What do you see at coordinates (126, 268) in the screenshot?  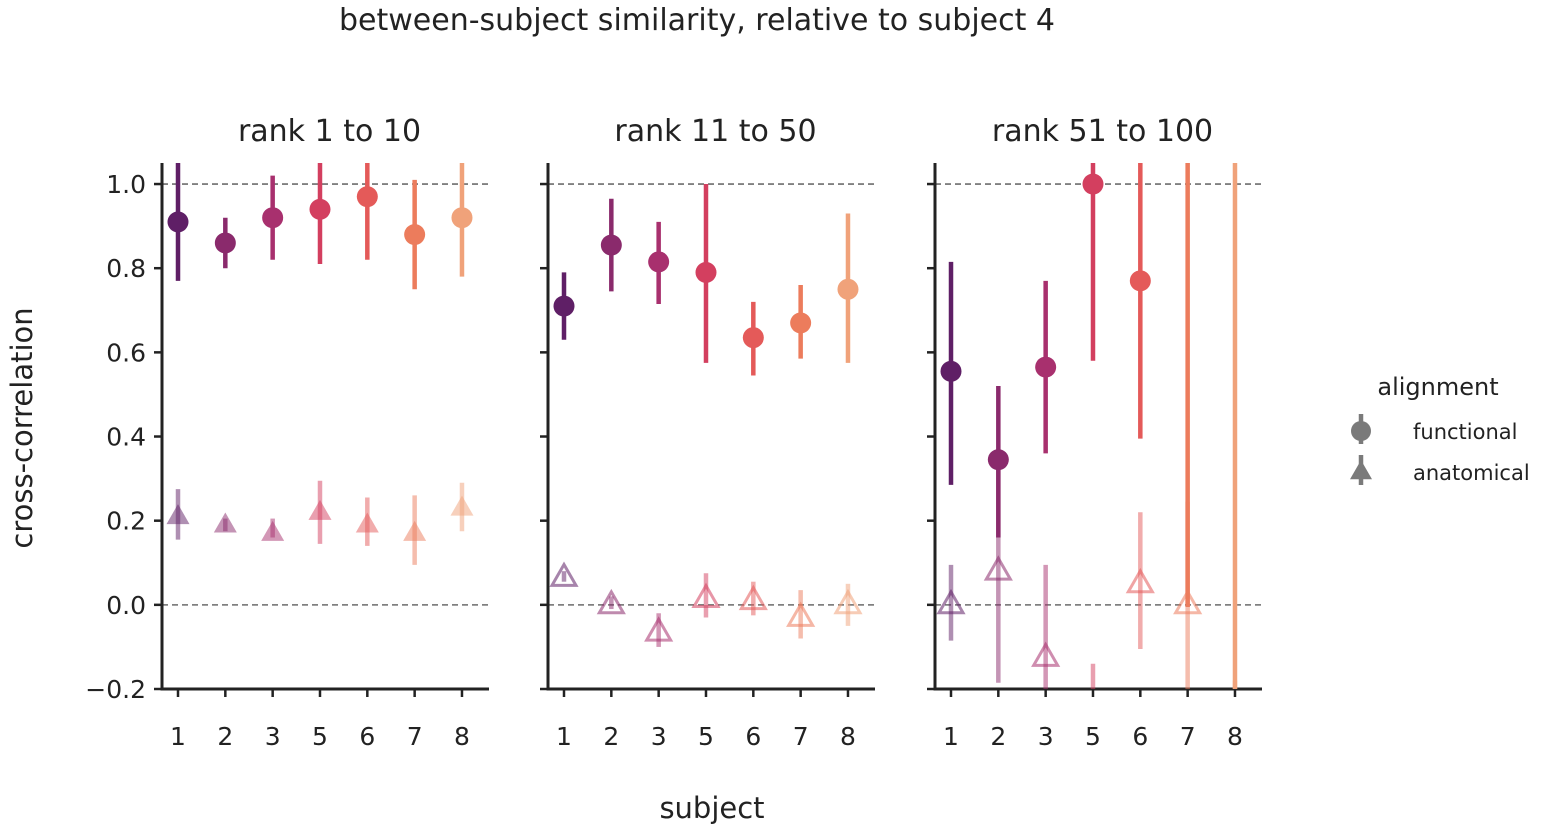 I see `y-tick-label: 0.8` at bounding box center [126, 268].